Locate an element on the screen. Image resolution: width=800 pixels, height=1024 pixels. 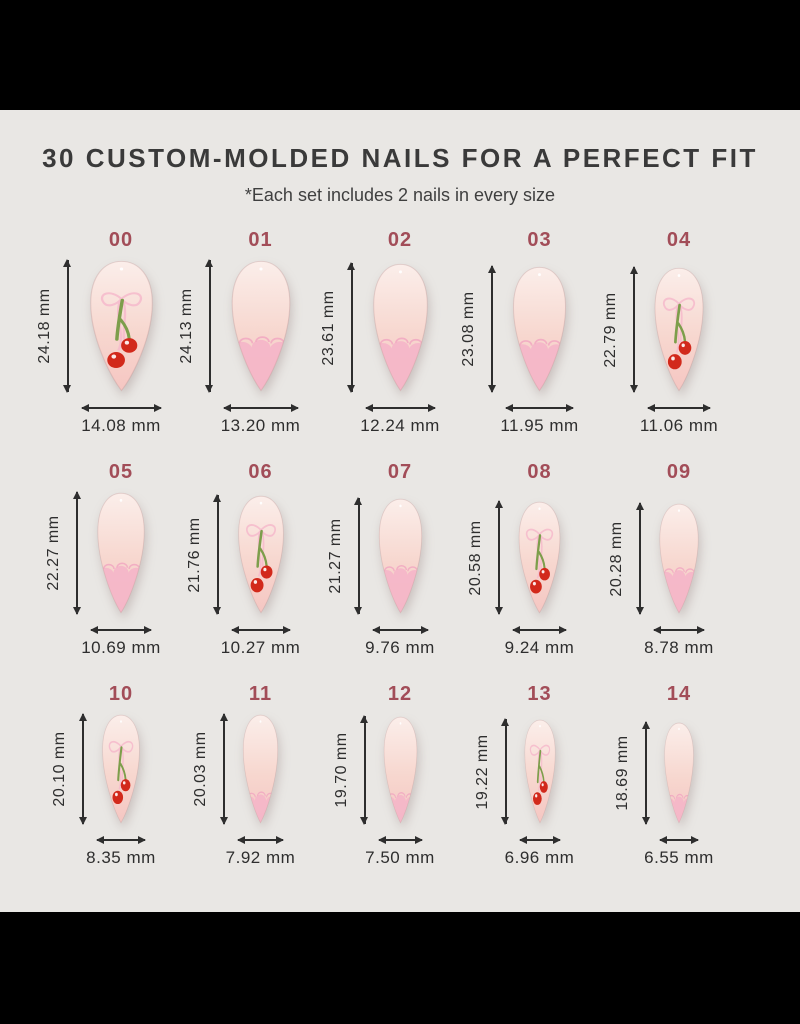
height-label: 23.08 mm is located at coordinates (468, 329).